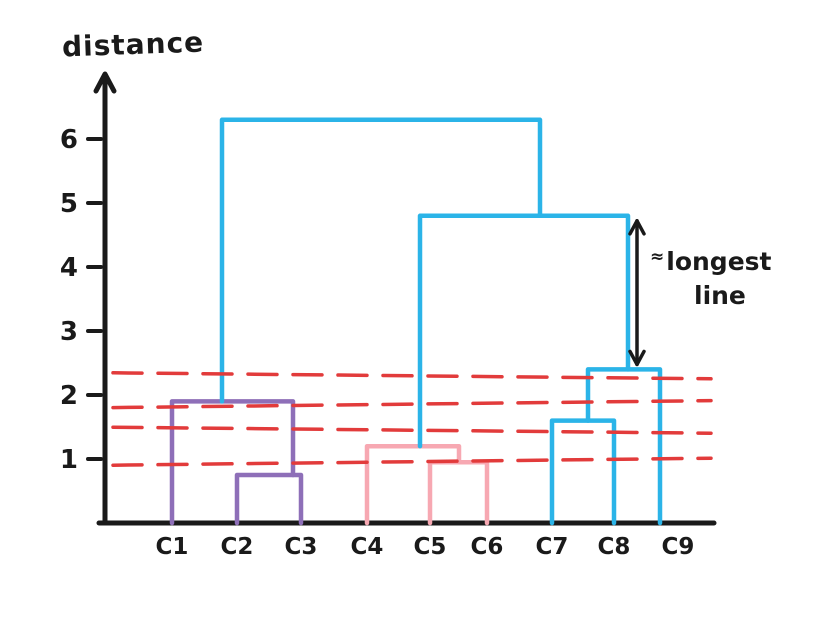  I want to click on leaf-label-C5: C5, so click(430, 547).